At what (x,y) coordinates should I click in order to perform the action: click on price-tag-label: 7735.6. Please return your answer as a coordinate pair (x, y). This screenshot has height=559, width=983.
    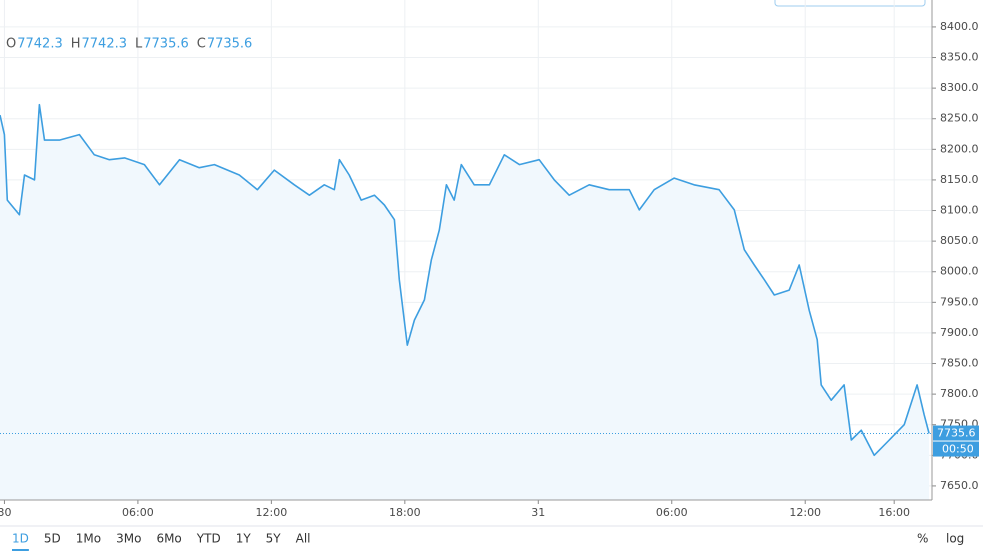
    Looking at the image, I should click on (956, 433).